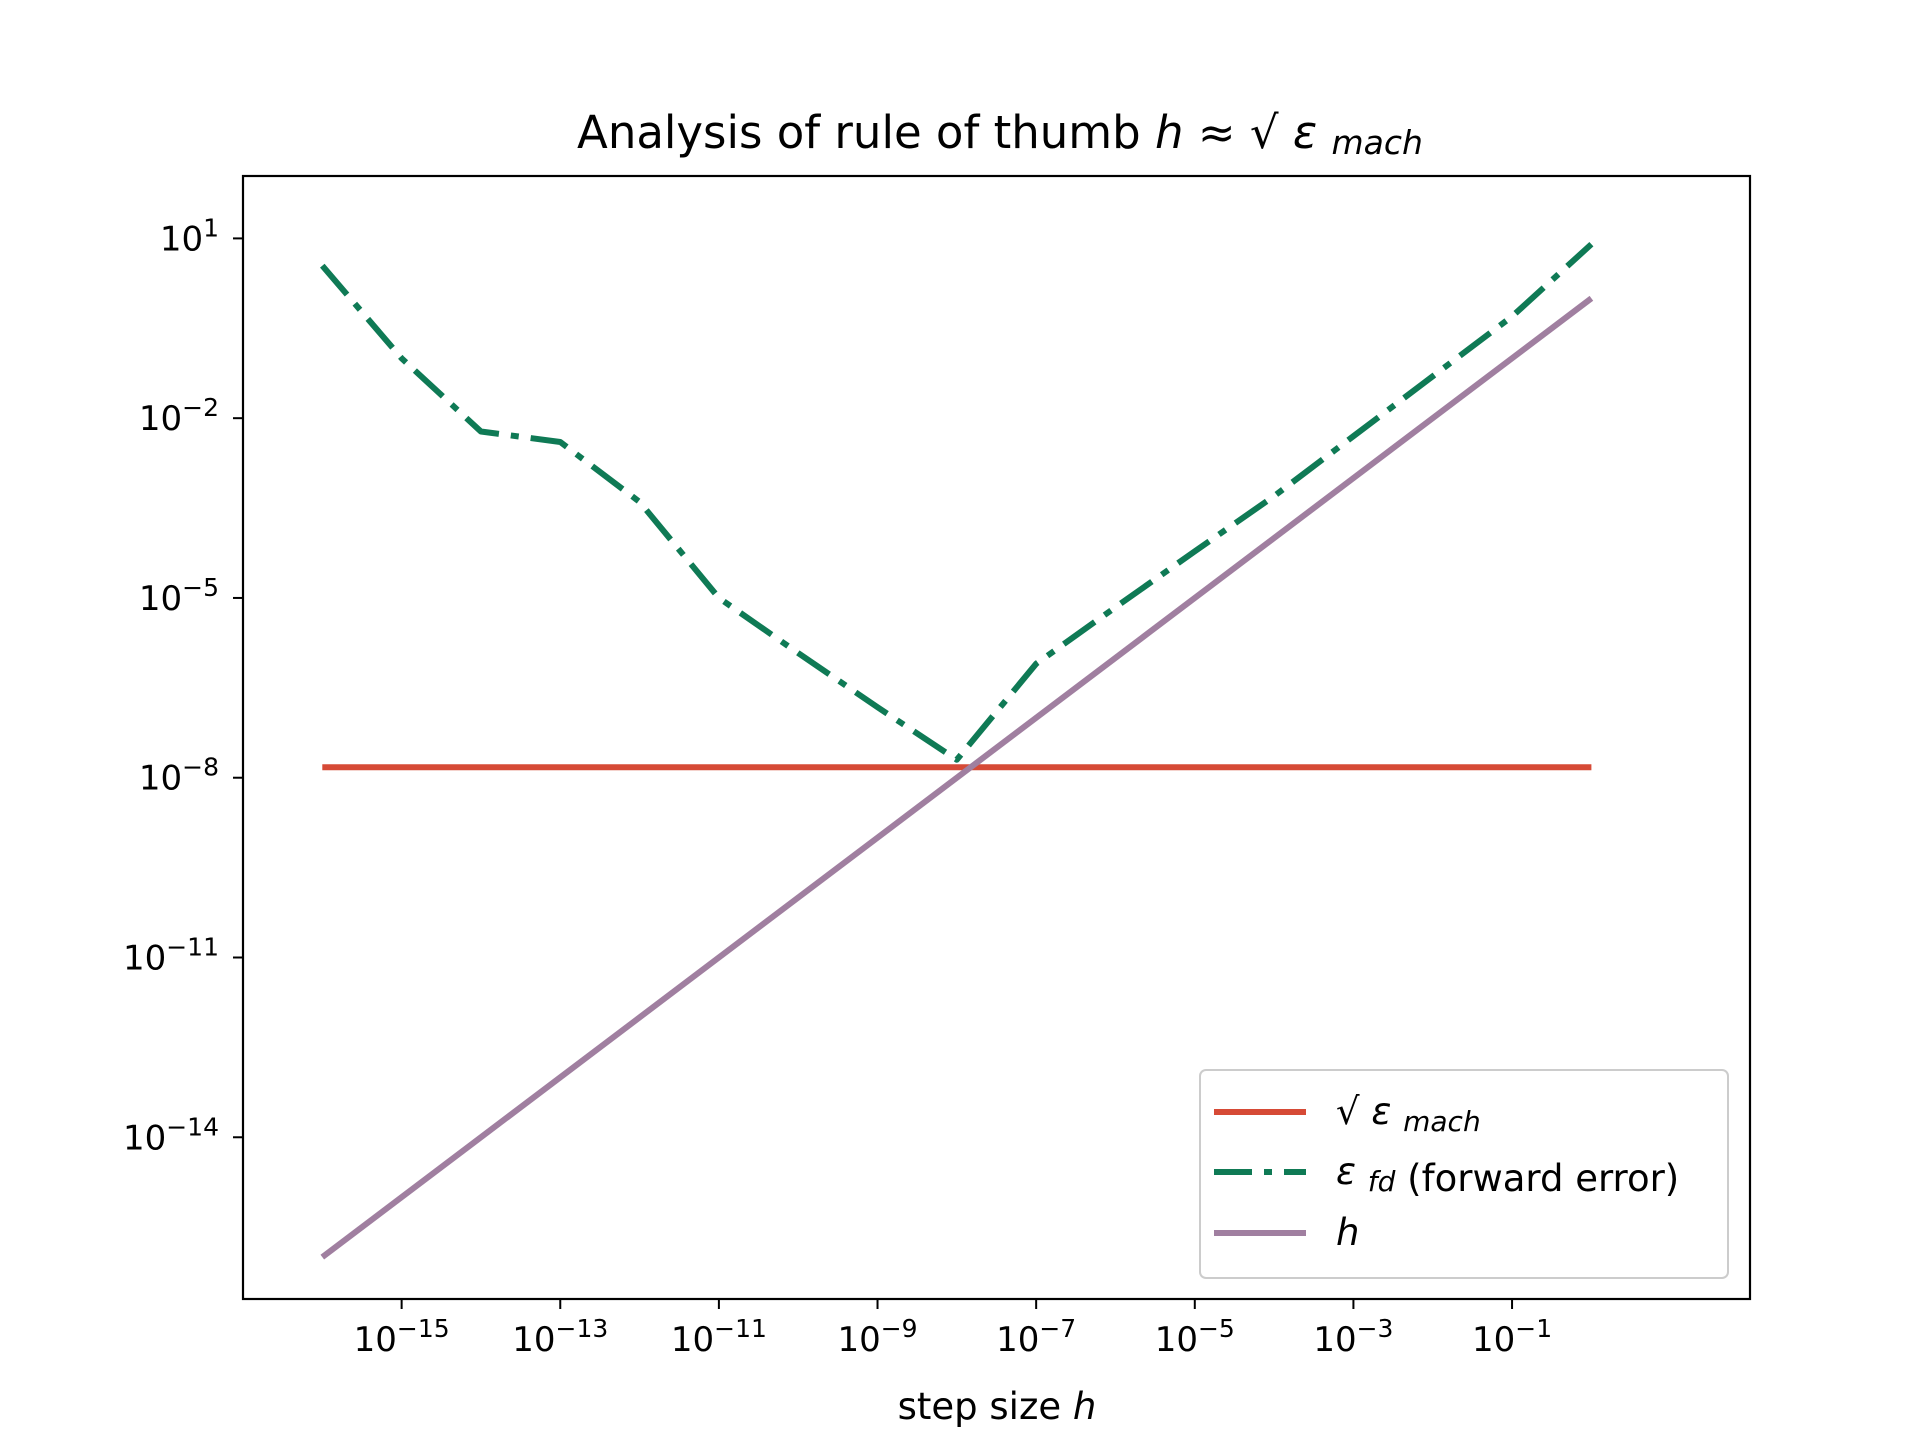 The image size is (1920, 1440). Describe the element at coordinates (183, 685) in the screenshot. I see `y-axis-ticks: 10¹ 10⁻² 10⁻⁵ 10⁻⁸ 10⁻¹¹ 10⁻¹⁴` at that location.